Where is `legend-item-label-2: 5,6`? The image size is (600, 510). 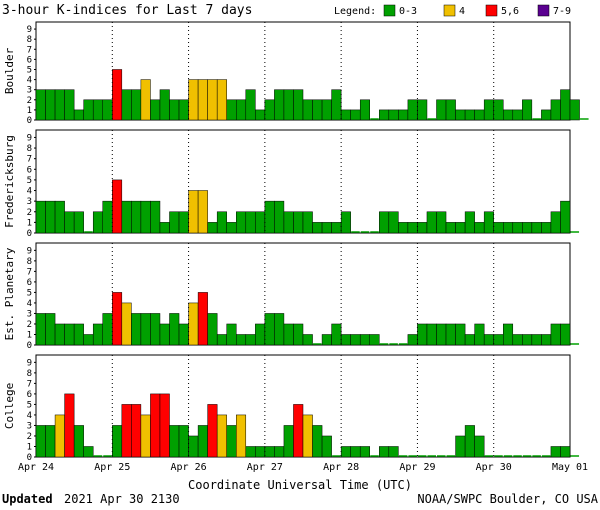 legend-item-label-2: 5,6 is located at coordinates (510, 11).